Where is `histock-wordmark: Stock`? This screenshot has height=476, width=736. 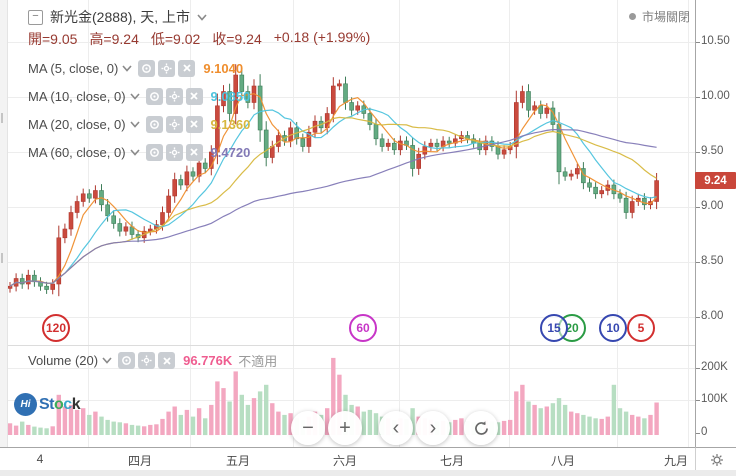 histock-wordmark: Stock is located at coordinates (60, 405).